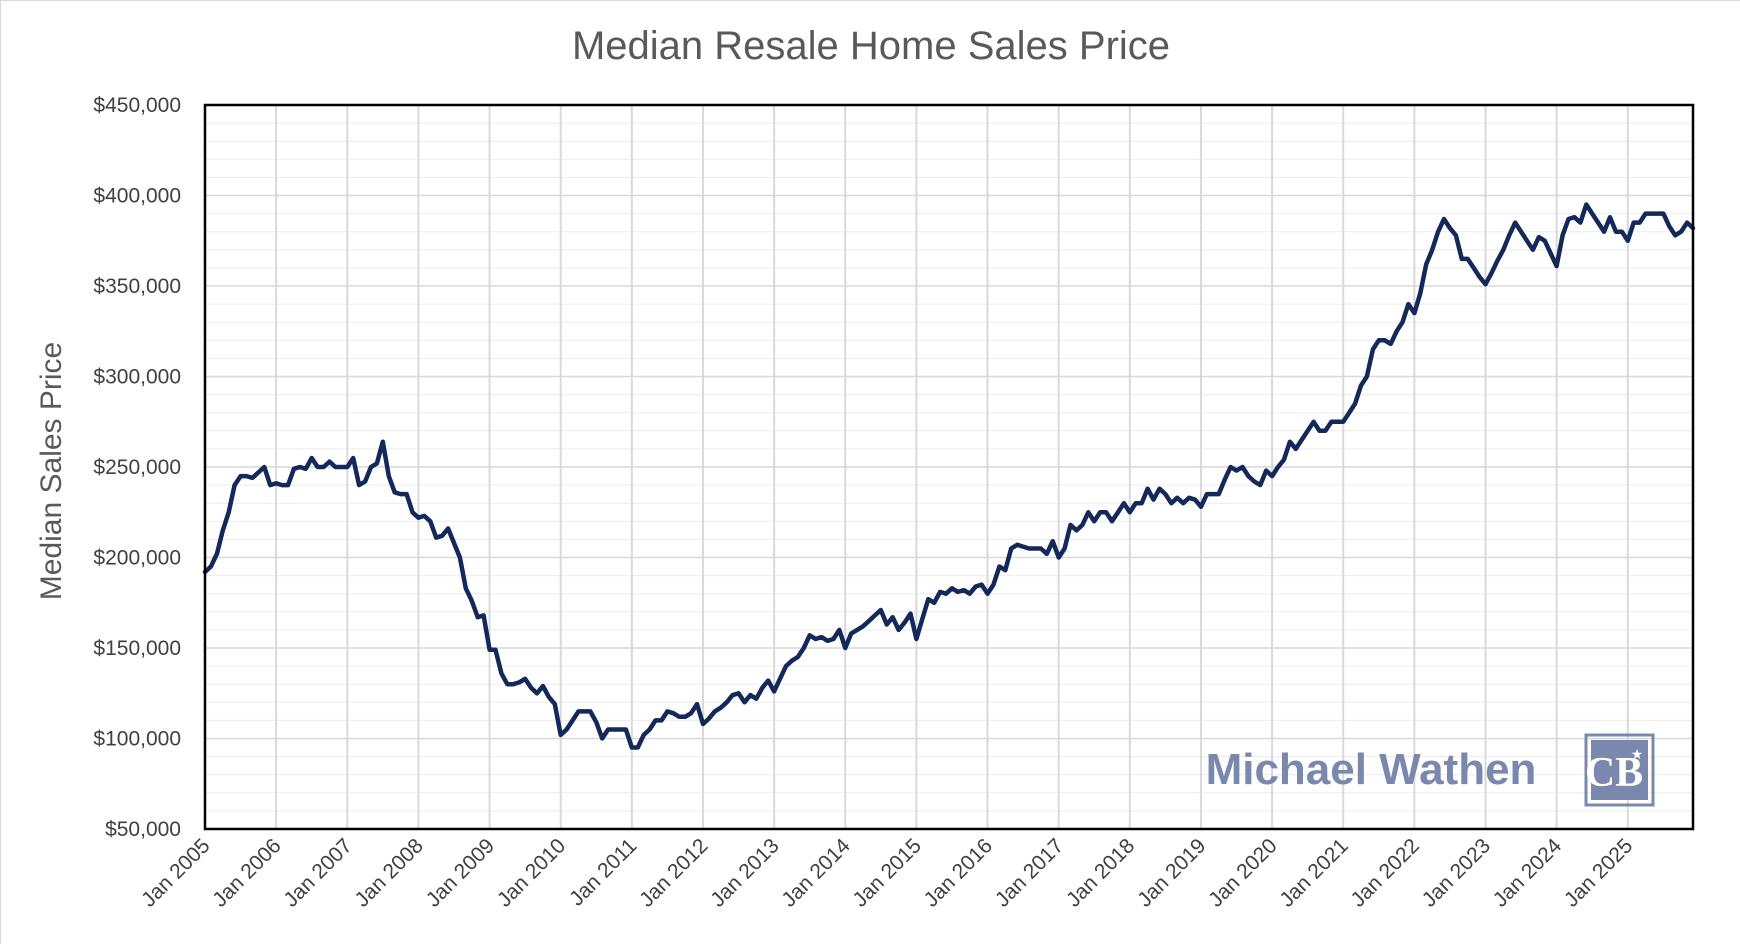 This screenshot has height=944, width=1740. What do you see at coordinates (1598, 872) in the screenshot?
I see `x-tick-label: Jan 2025` at bounding box center [1598, 872].